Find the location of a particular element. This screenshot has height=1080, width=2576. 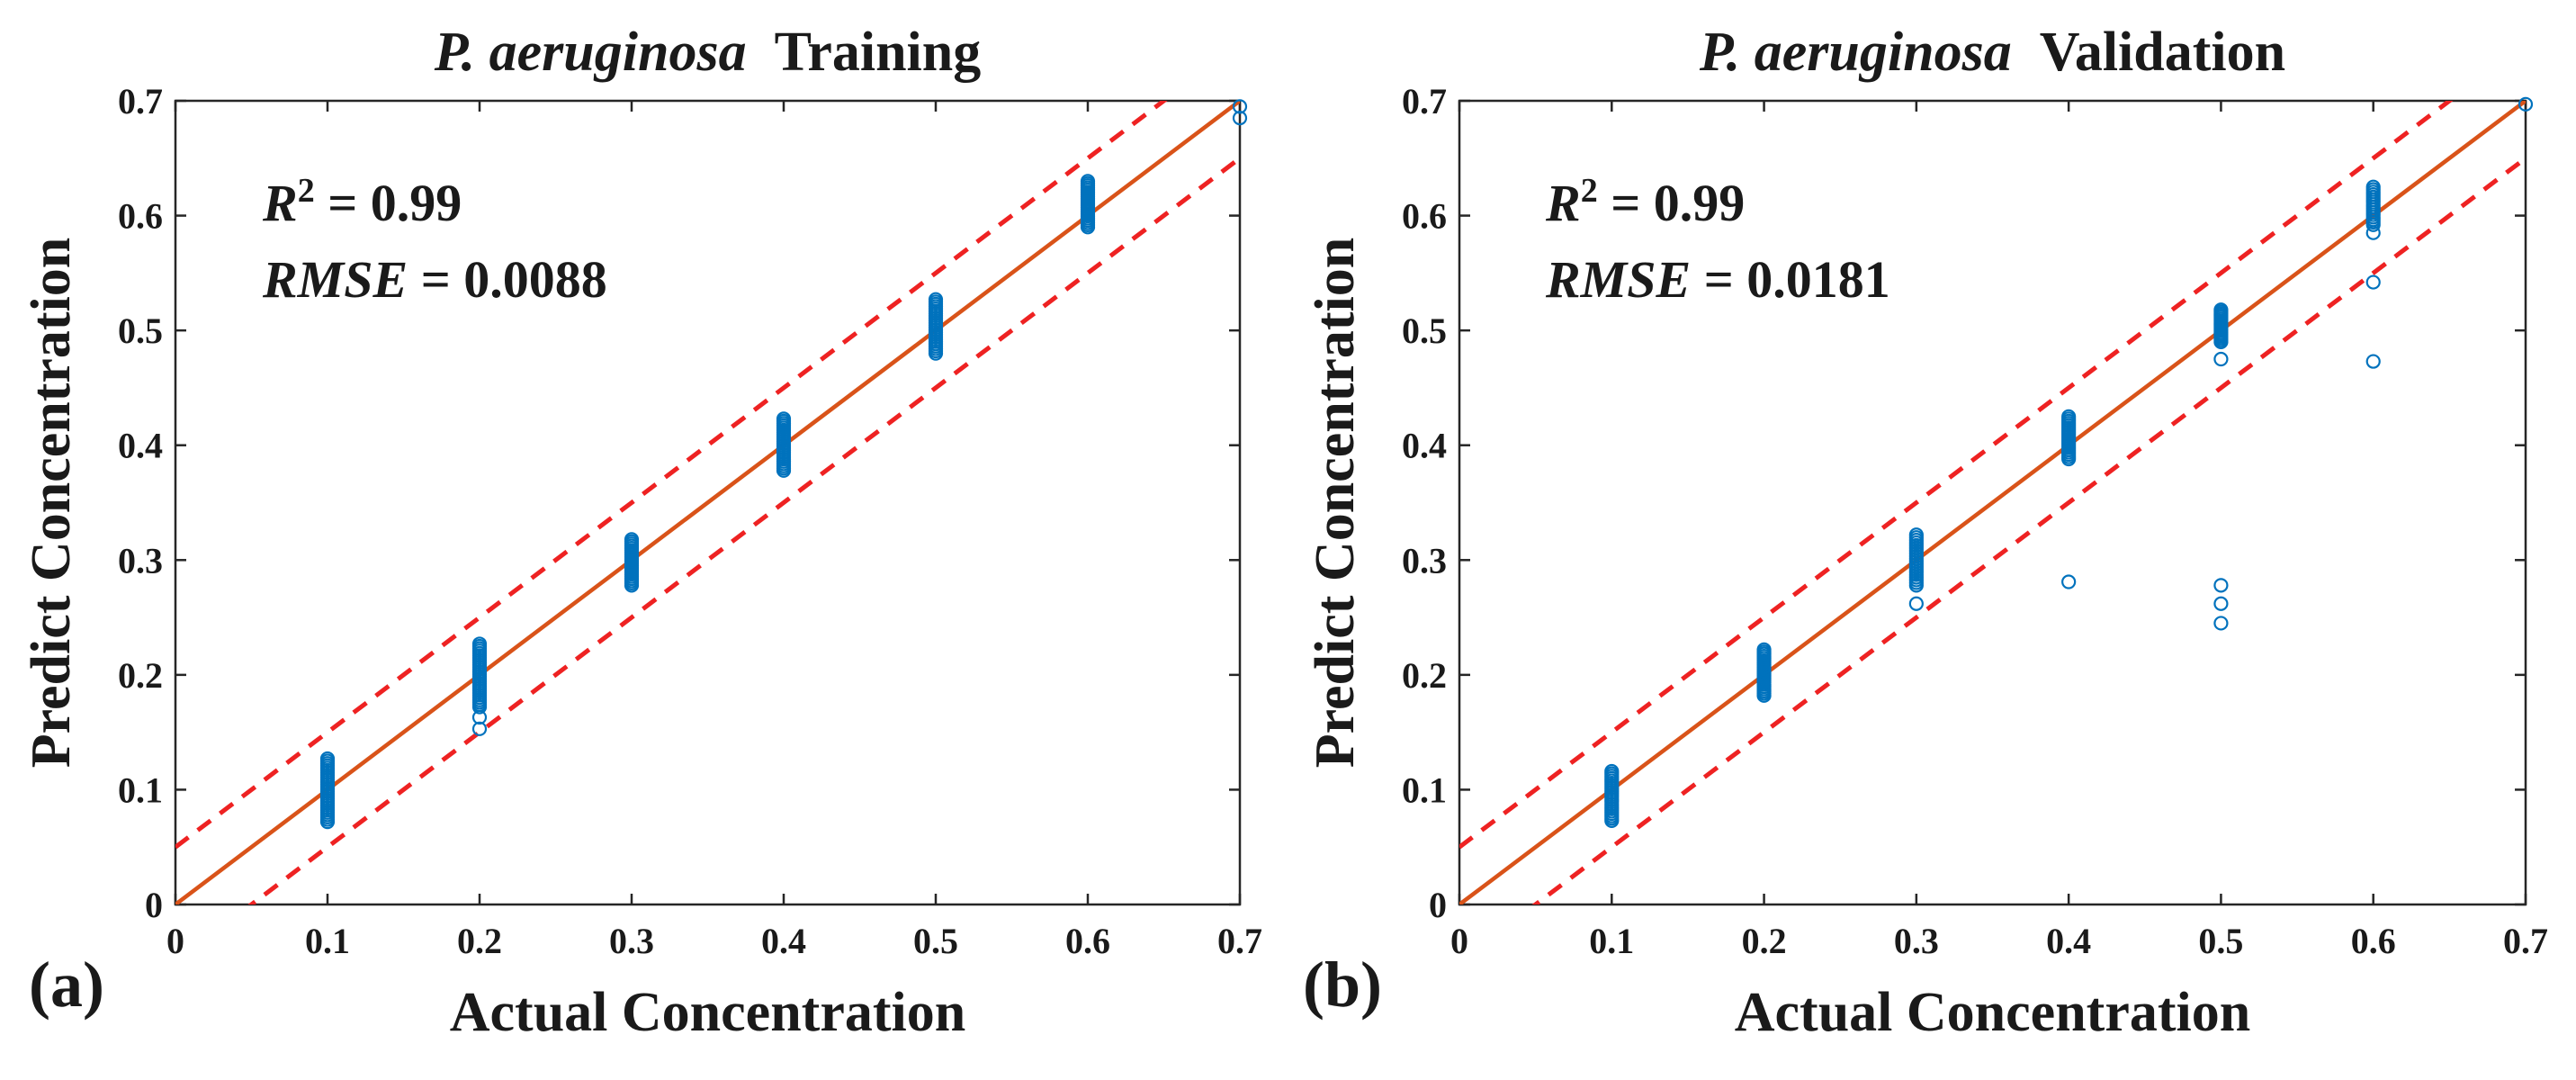

chart-title: P. aeruginosa Validation is located at coordinates (1992, 52).